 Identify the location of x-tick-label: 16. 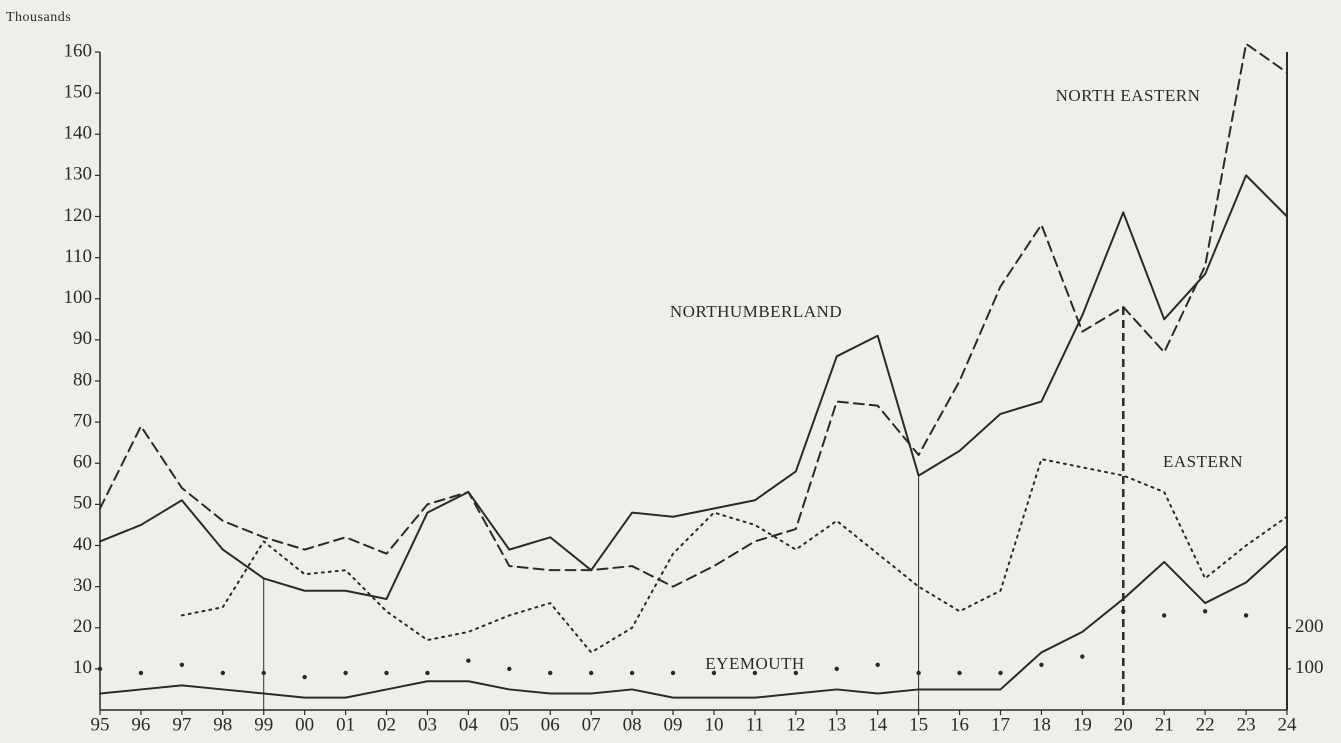
(959, 724).